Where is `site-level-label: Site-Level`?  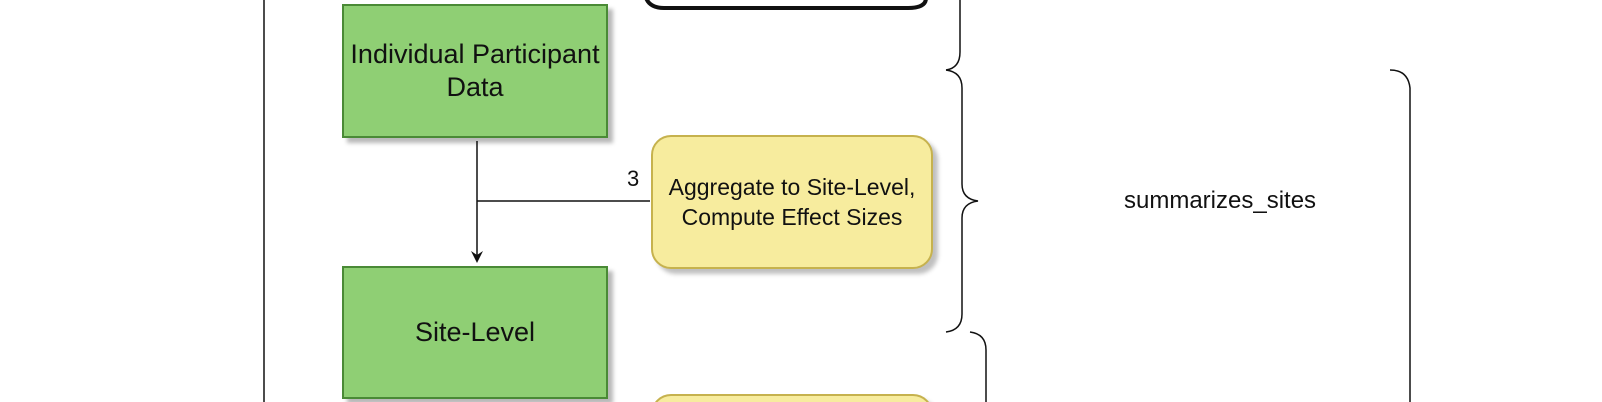
site-level-label: Site-Level is located at coordinates (475, 332).